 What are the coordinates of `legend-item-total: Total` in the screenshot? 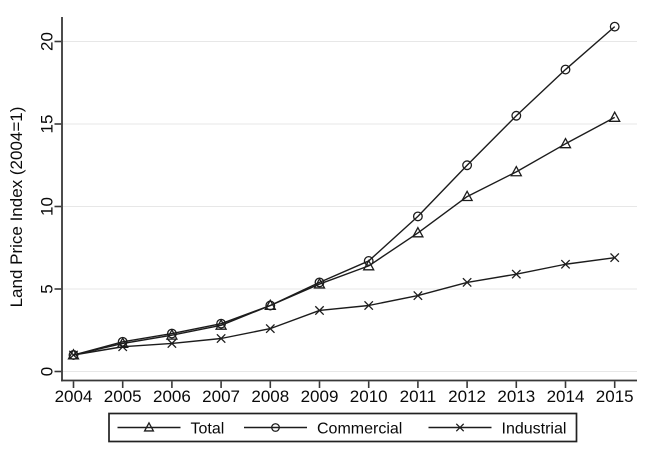 It's located at (171, 429).